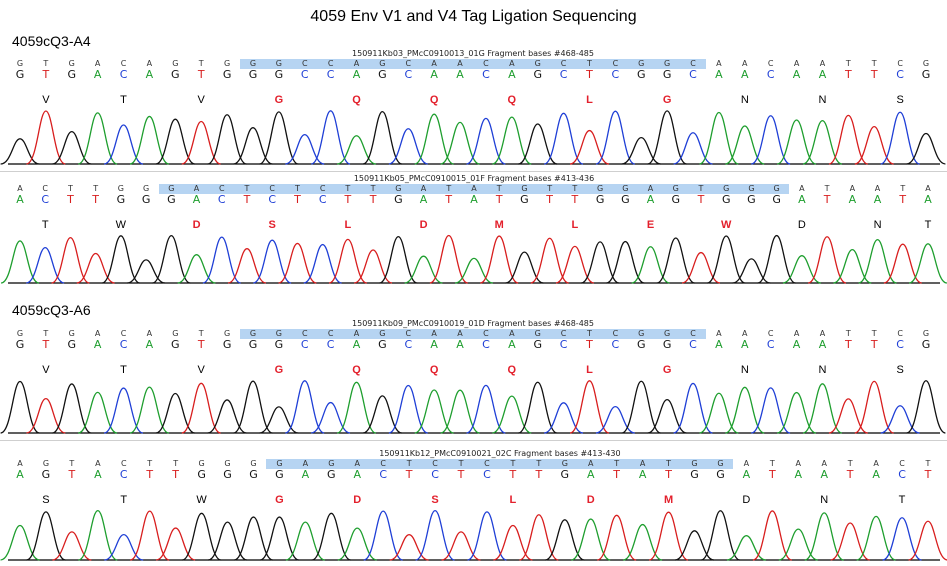 This screenshot has height=566, width=947. I want to click on amino-acid: V, so click(201, 370).